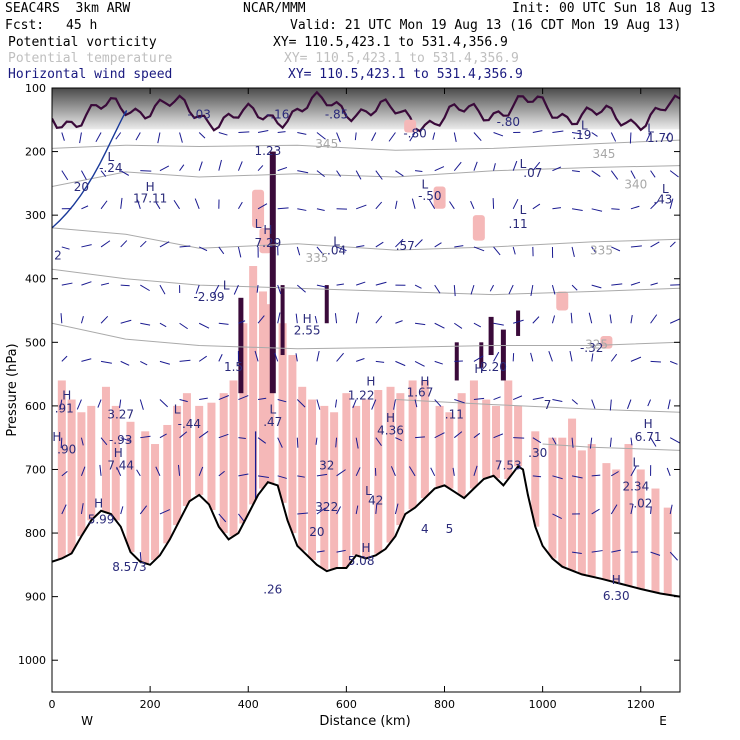 This screenshot has height=740, width=740. Describe the element at coordinates (370, 382) in the screenshot. I see `pv-label-36: H` at that location.